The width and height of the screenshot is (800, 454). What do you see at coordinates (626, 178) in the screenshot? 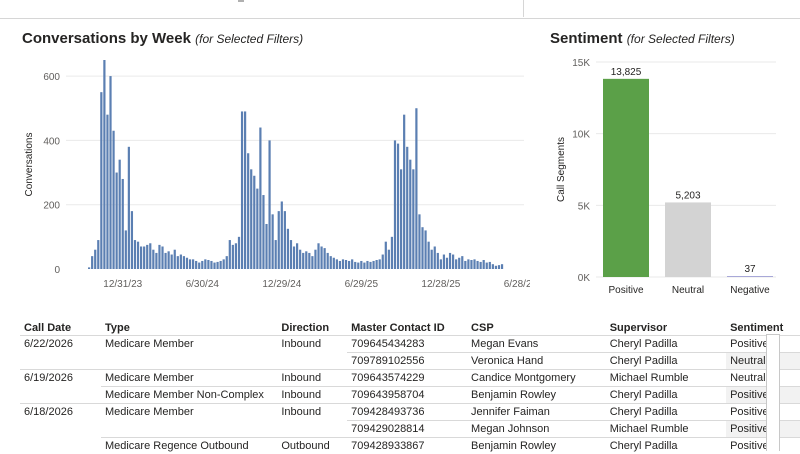
I see `sentiment-bar-positive` at bounding box center [626, 178].